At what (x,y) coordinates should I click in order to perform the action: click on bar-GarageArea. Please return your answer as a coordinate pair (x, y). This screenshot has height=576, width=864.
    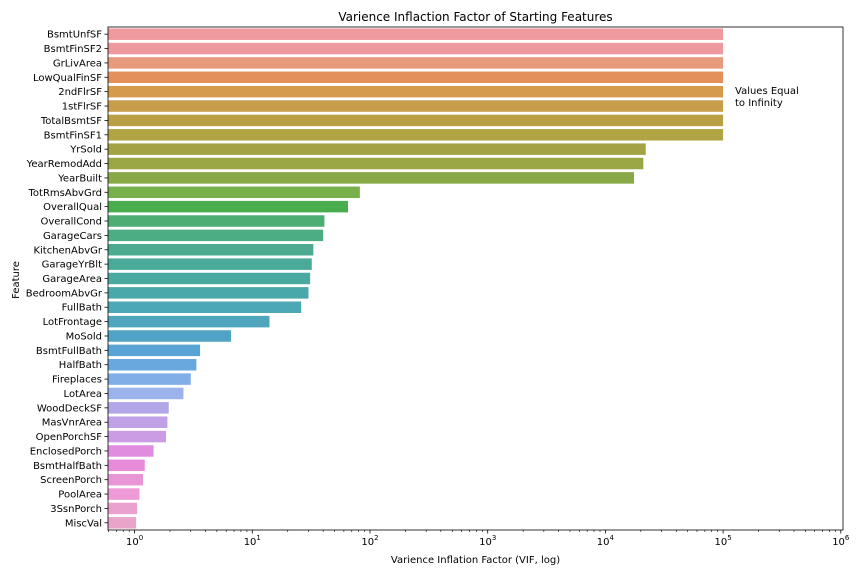
    Looking at the image, I should click on (209, 278).